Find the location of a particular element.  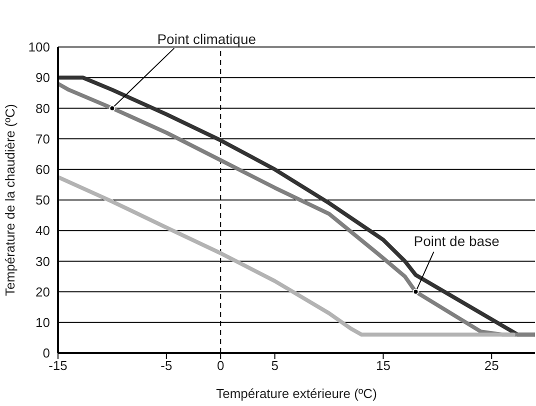

annotation: Point de base is located at coordinates (457, 240).